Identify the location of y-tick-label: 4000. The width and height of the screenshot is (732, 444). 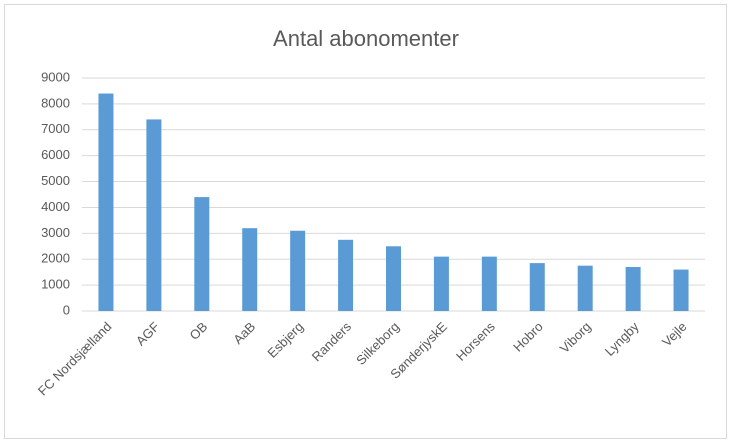
(55, 206).